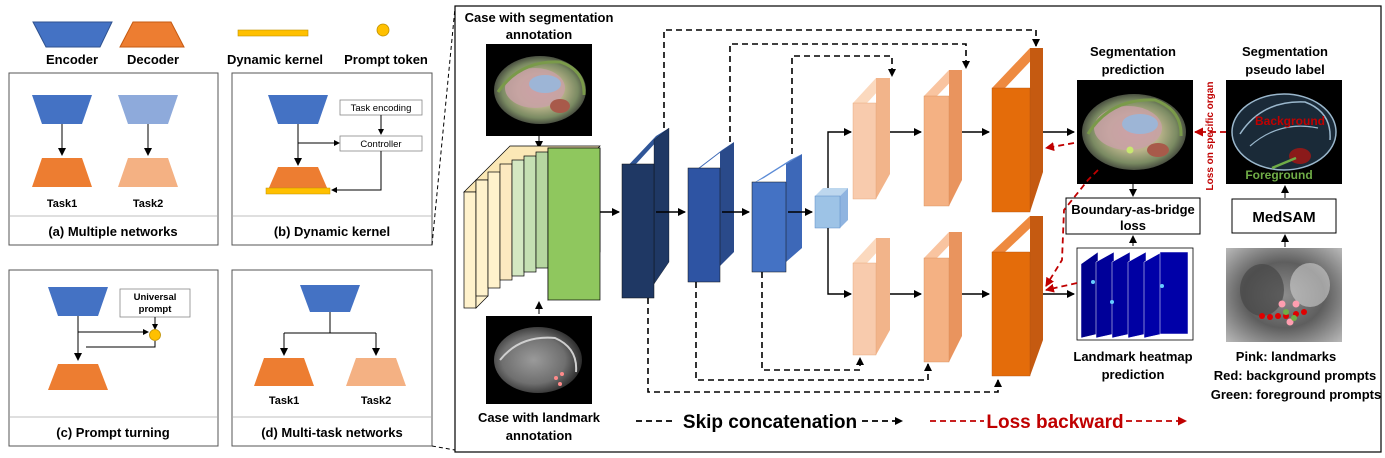 Image resolution: width=1385 pixels, height=458 pixels. What do you see at coordinates (155, 297) in the screenshot?
I see `universal-prompt-label-1: Universal` at bounding box center [155, 297].